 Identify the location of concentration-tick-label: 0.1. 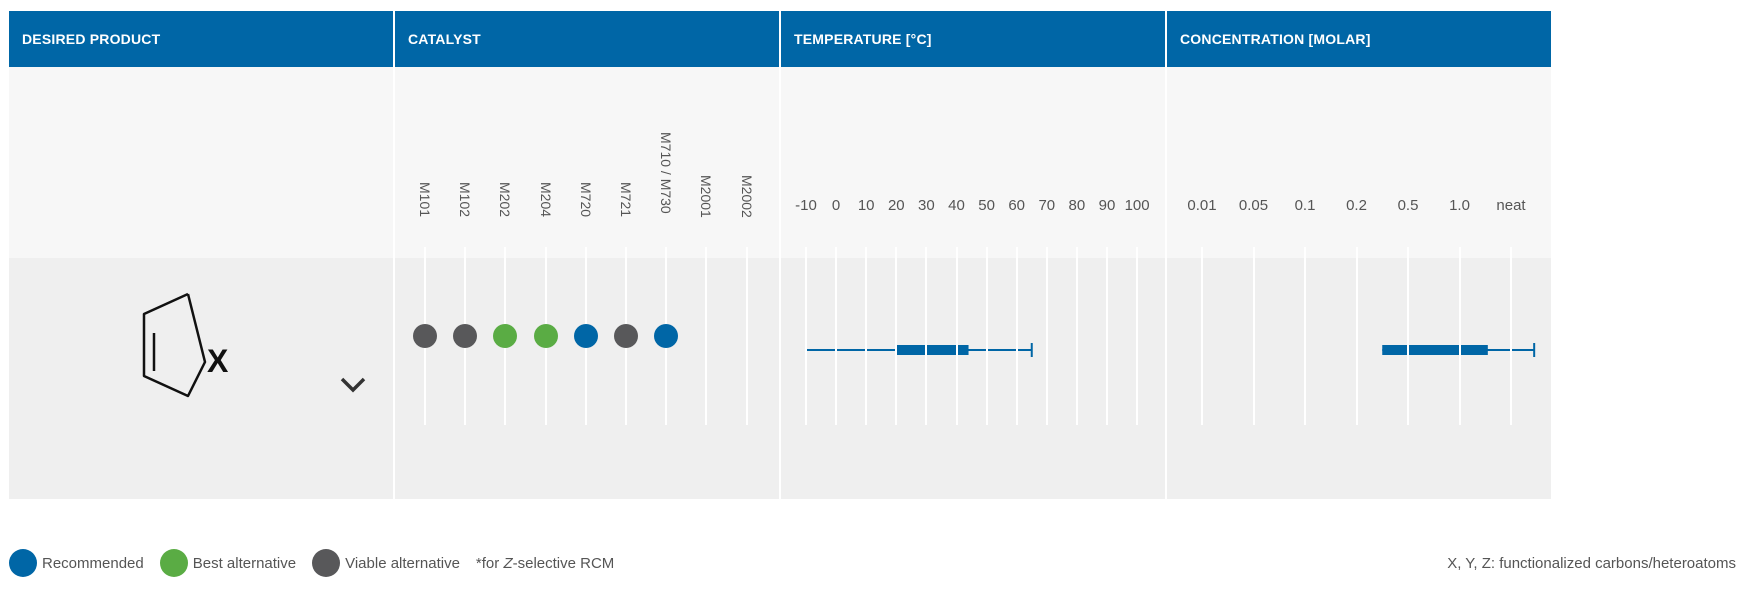
(1305, 205).